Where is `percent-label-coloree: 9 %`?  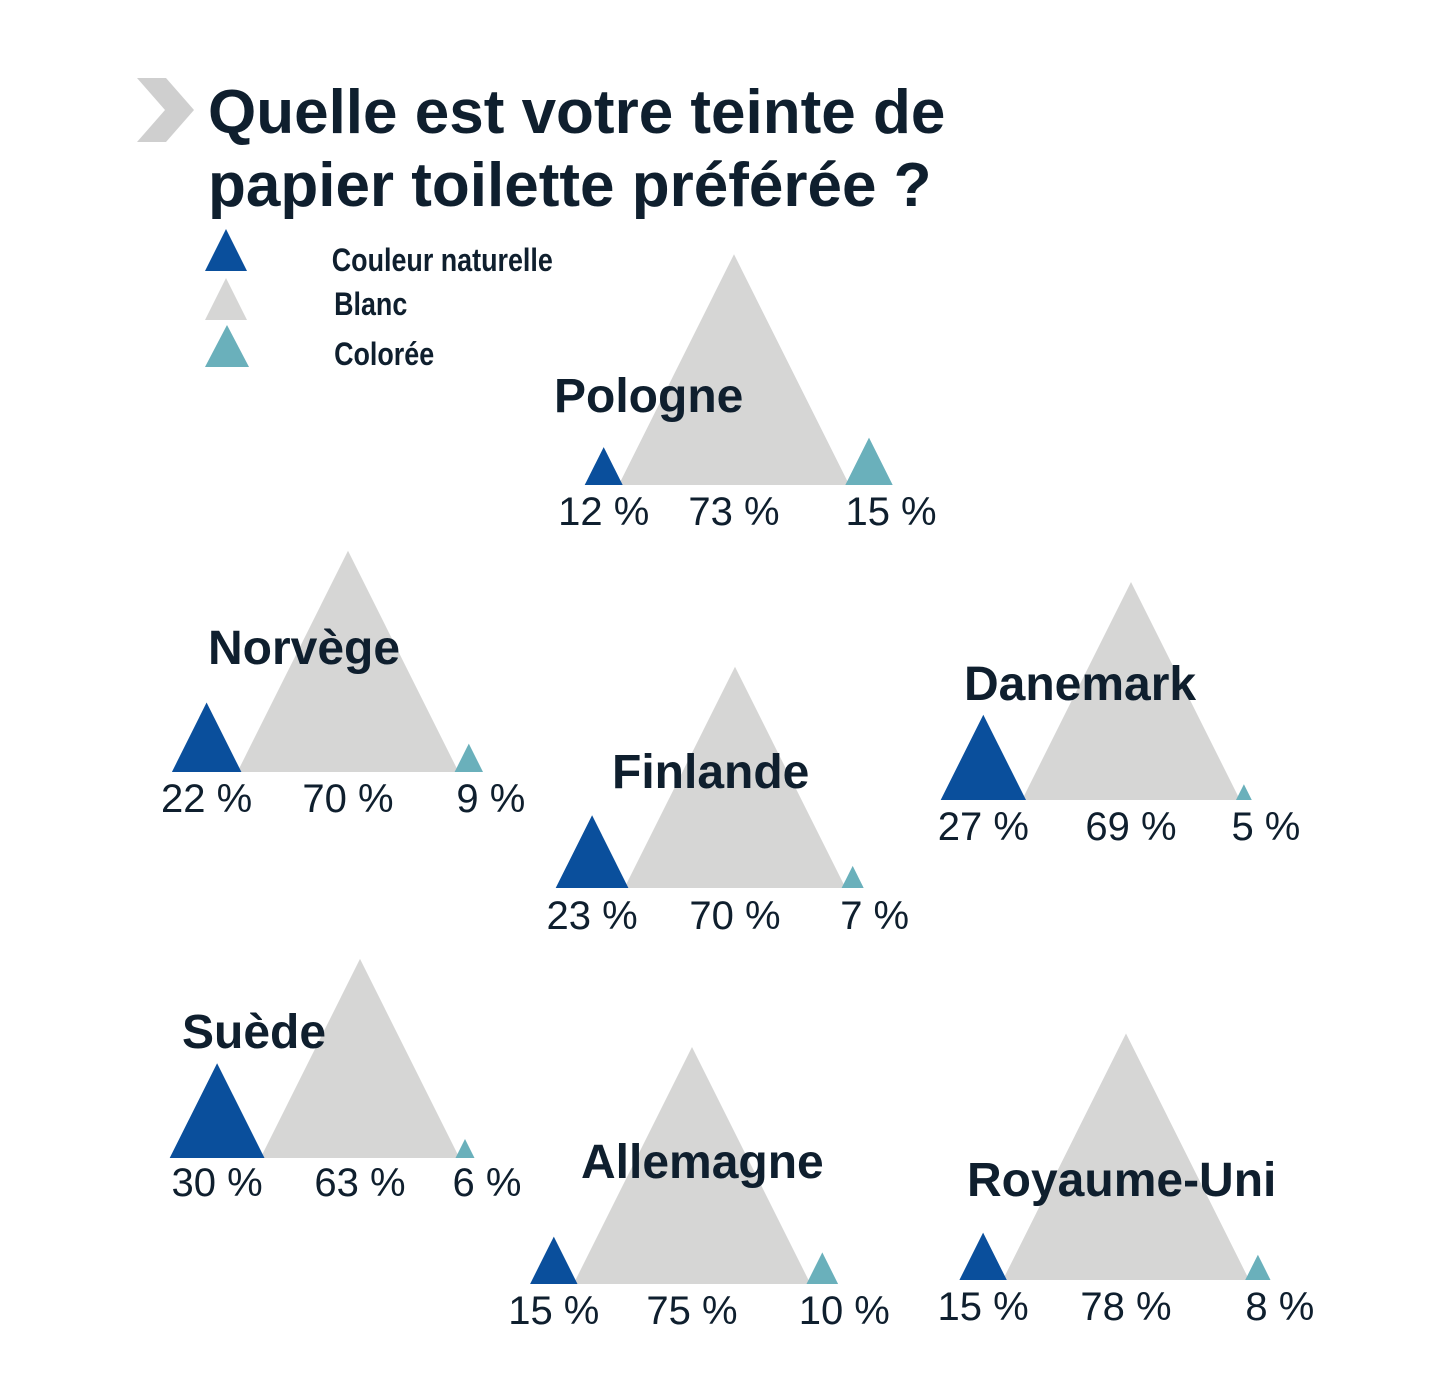
percent-label-coloree: 9 % is located at coordinates (490, 799).